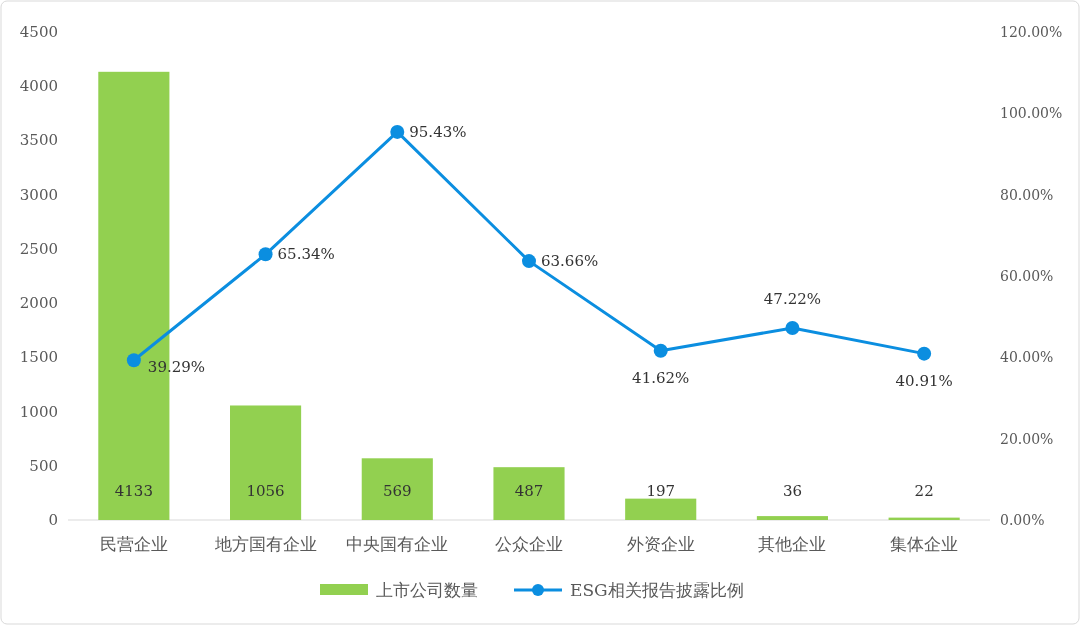 This screenshot has height=625, width=1080. I want to click on y2-tick-label: 20.00%, so click(1027, 438).